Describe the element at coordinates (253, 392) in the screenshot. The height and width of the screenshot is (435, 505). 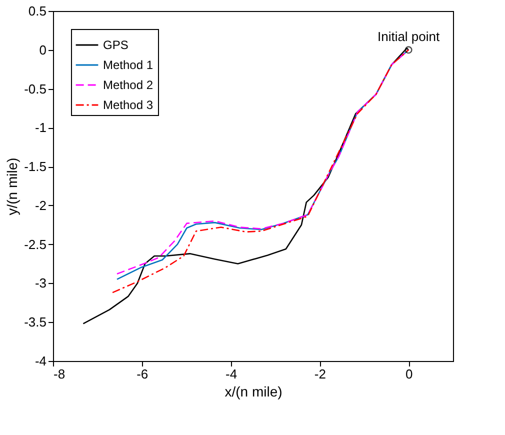
I see `x-axis-title: x/(n mile)` at that location.